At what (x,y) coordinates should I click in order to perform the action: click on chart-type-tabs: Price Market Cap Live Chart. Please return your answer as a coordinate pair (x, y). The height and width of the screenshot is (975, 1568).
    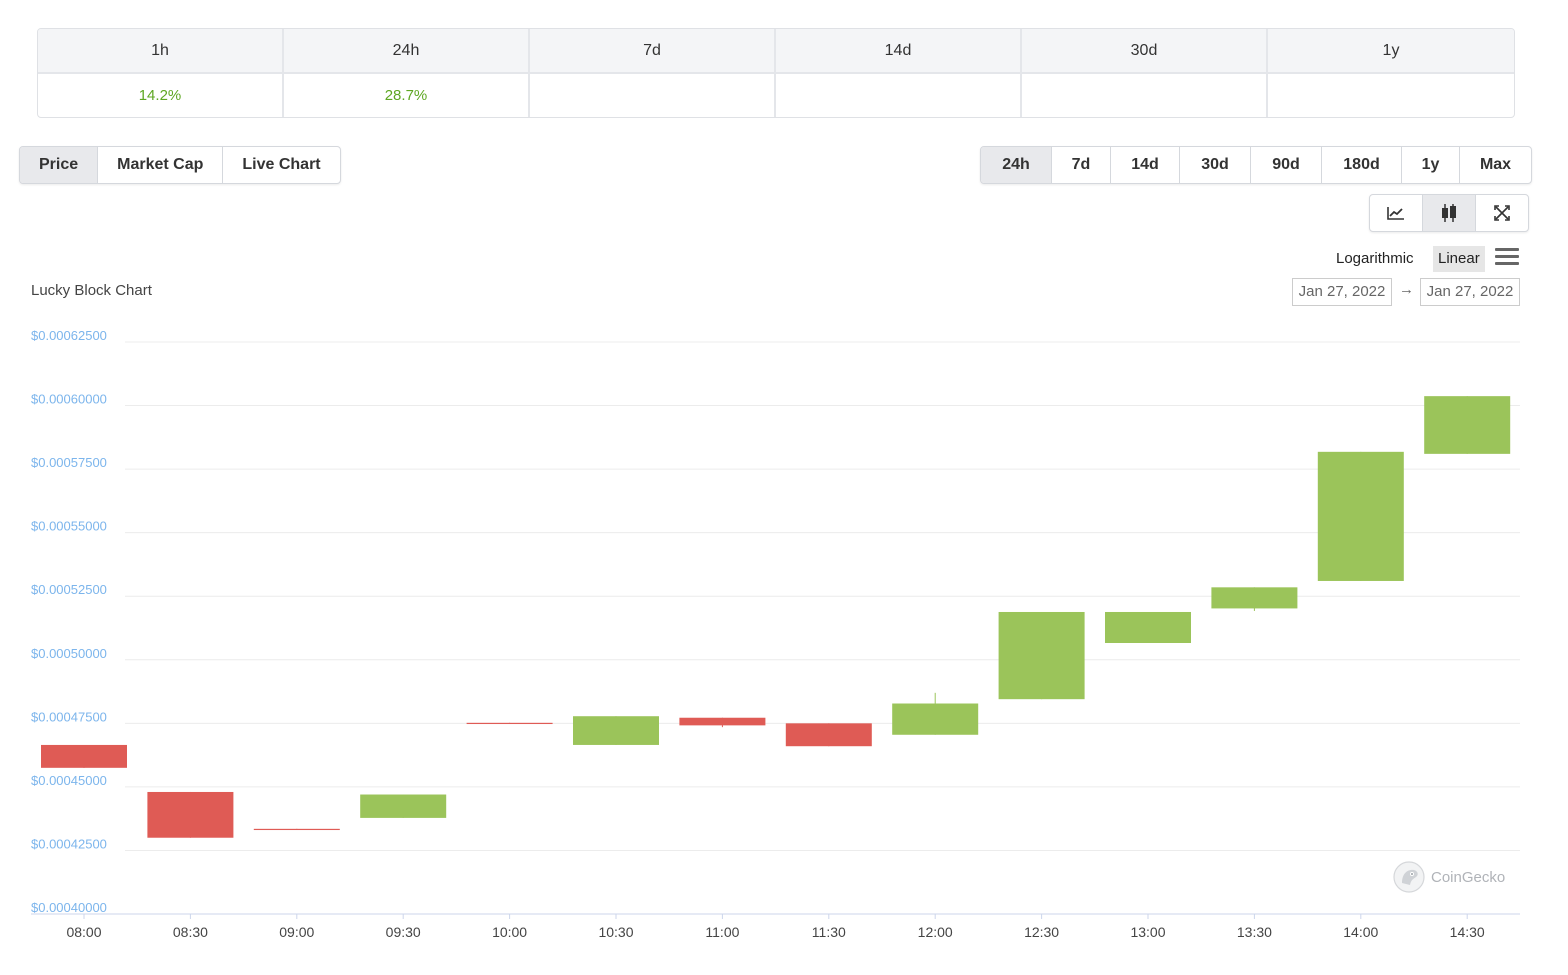
    Looking at the image, I should click on (180, 165).